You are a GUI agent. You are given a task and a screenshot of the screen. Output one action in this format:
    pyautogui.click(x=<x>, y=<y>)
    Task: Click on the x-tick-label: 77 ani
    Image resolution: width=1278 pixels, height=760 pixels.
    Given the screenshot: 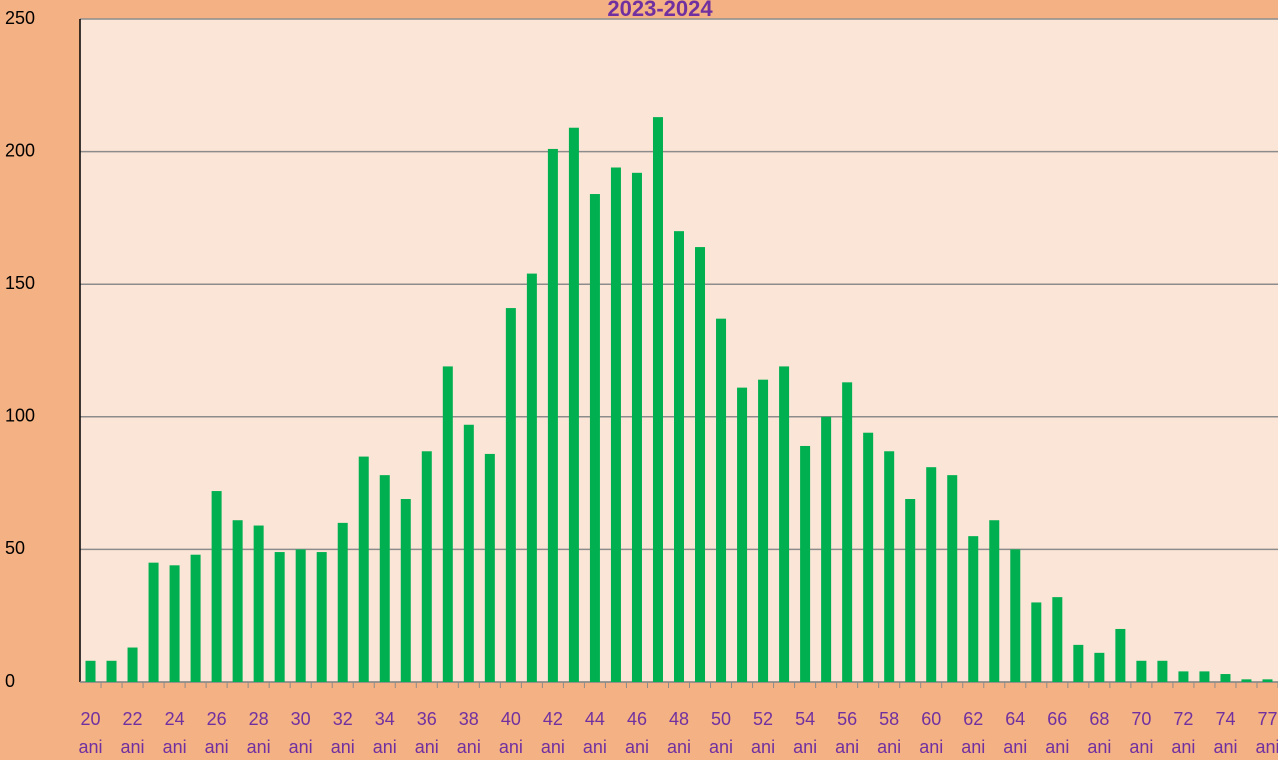 What is the action you would take?
    pyautogui.click(x=1266, y=733)
    